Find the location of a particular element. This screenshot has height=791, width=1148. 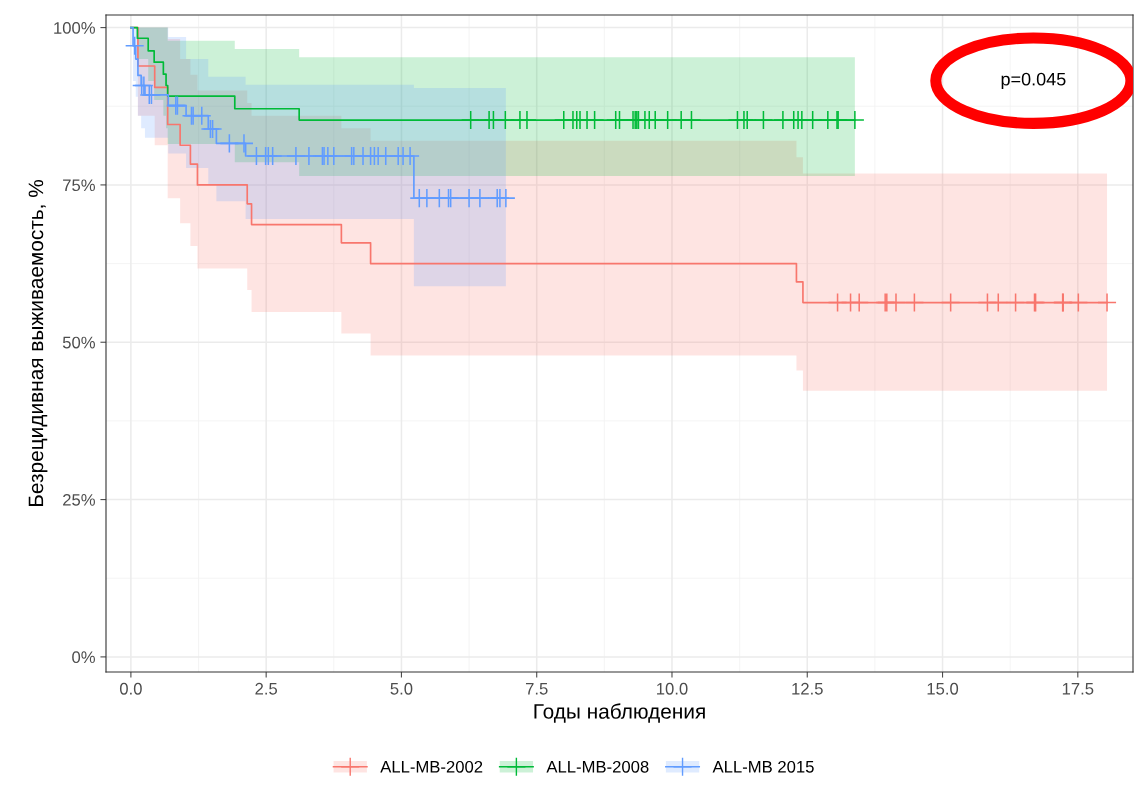

y-tick-label: 100% is located at coordinates (74, 27).